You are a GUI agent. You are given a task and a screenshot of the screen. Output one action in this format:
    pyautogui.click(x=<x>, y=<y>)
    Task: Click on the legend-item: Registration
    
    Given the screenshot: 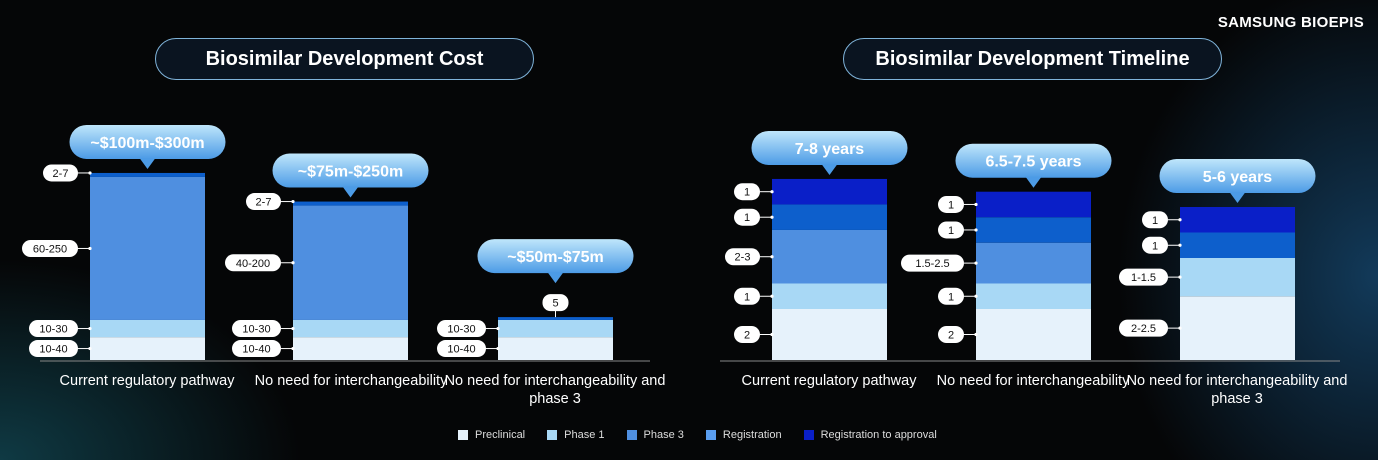 What is the action you would take?
    pyautogui.click(x=743, y=435)
    